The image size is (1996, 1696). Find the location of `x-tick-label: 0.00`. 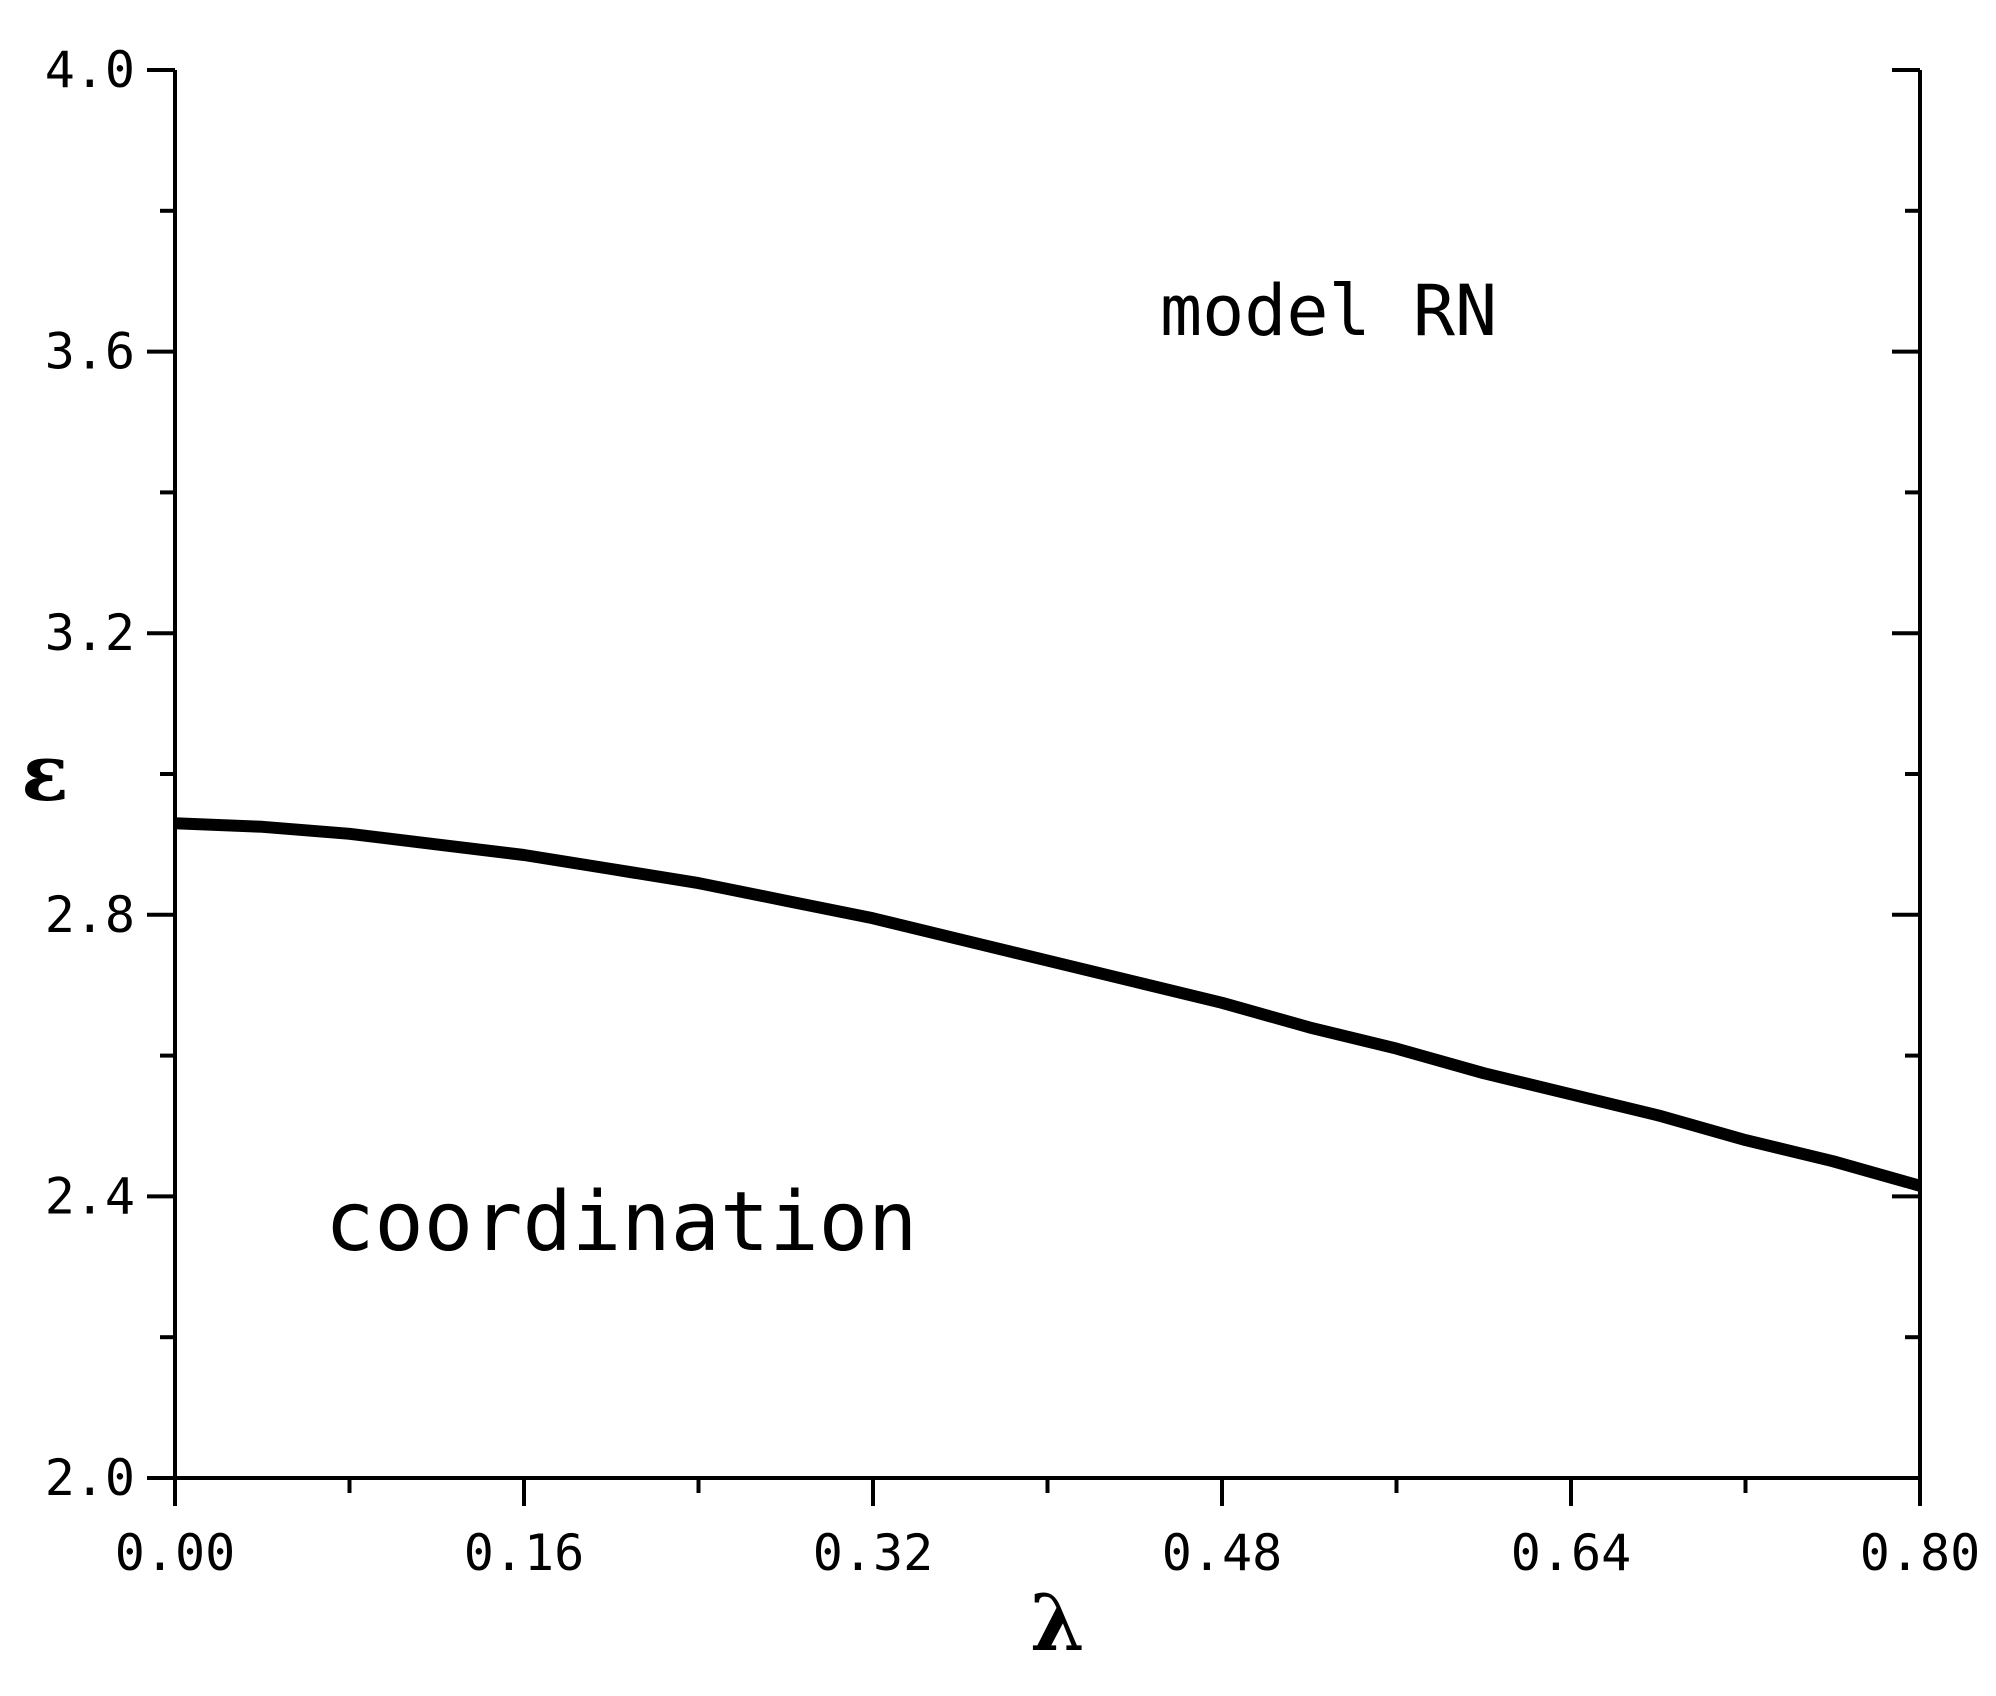

x-tick-label: 0.00 is located at coordinates (175, 1553).